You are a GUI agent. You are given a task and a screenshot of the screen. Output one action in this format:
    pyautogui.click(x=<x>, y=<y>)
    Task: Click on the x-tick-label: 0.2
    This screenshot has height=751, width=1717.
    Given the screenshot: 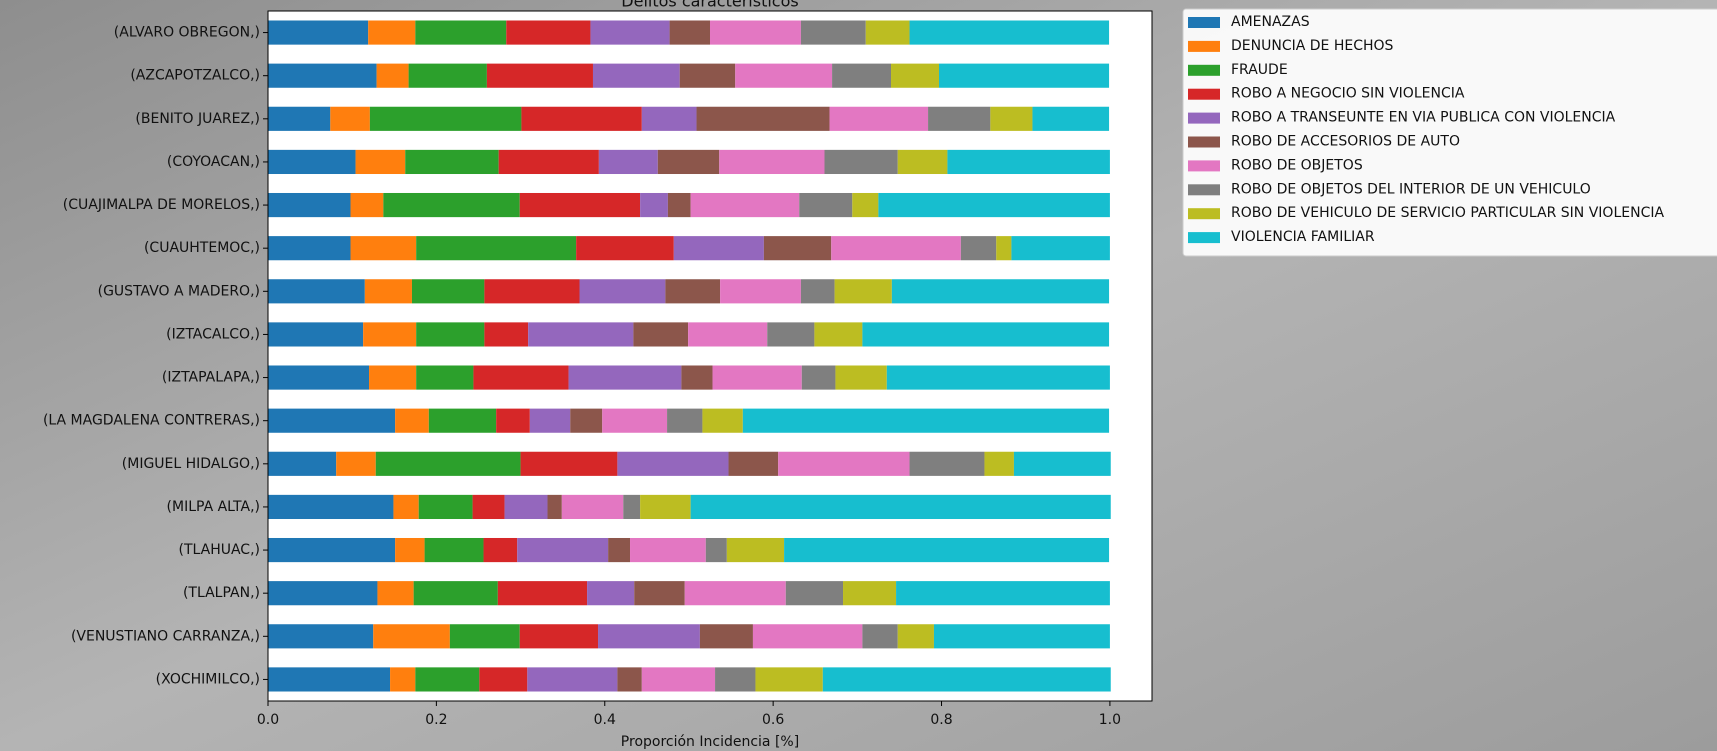 What is the action you would take?
    pyautogui.click(x=436, y=720)
    